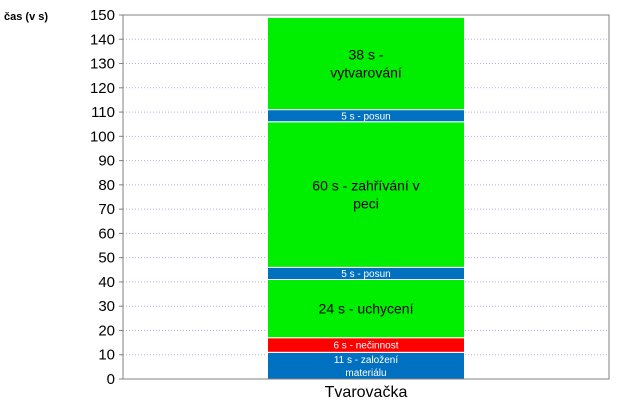 The image size is (619, 403). What do you see at coordinates (111, 379) in the screenshot?
I see `y-tick-label: 0` at bounding box center [111, 379].